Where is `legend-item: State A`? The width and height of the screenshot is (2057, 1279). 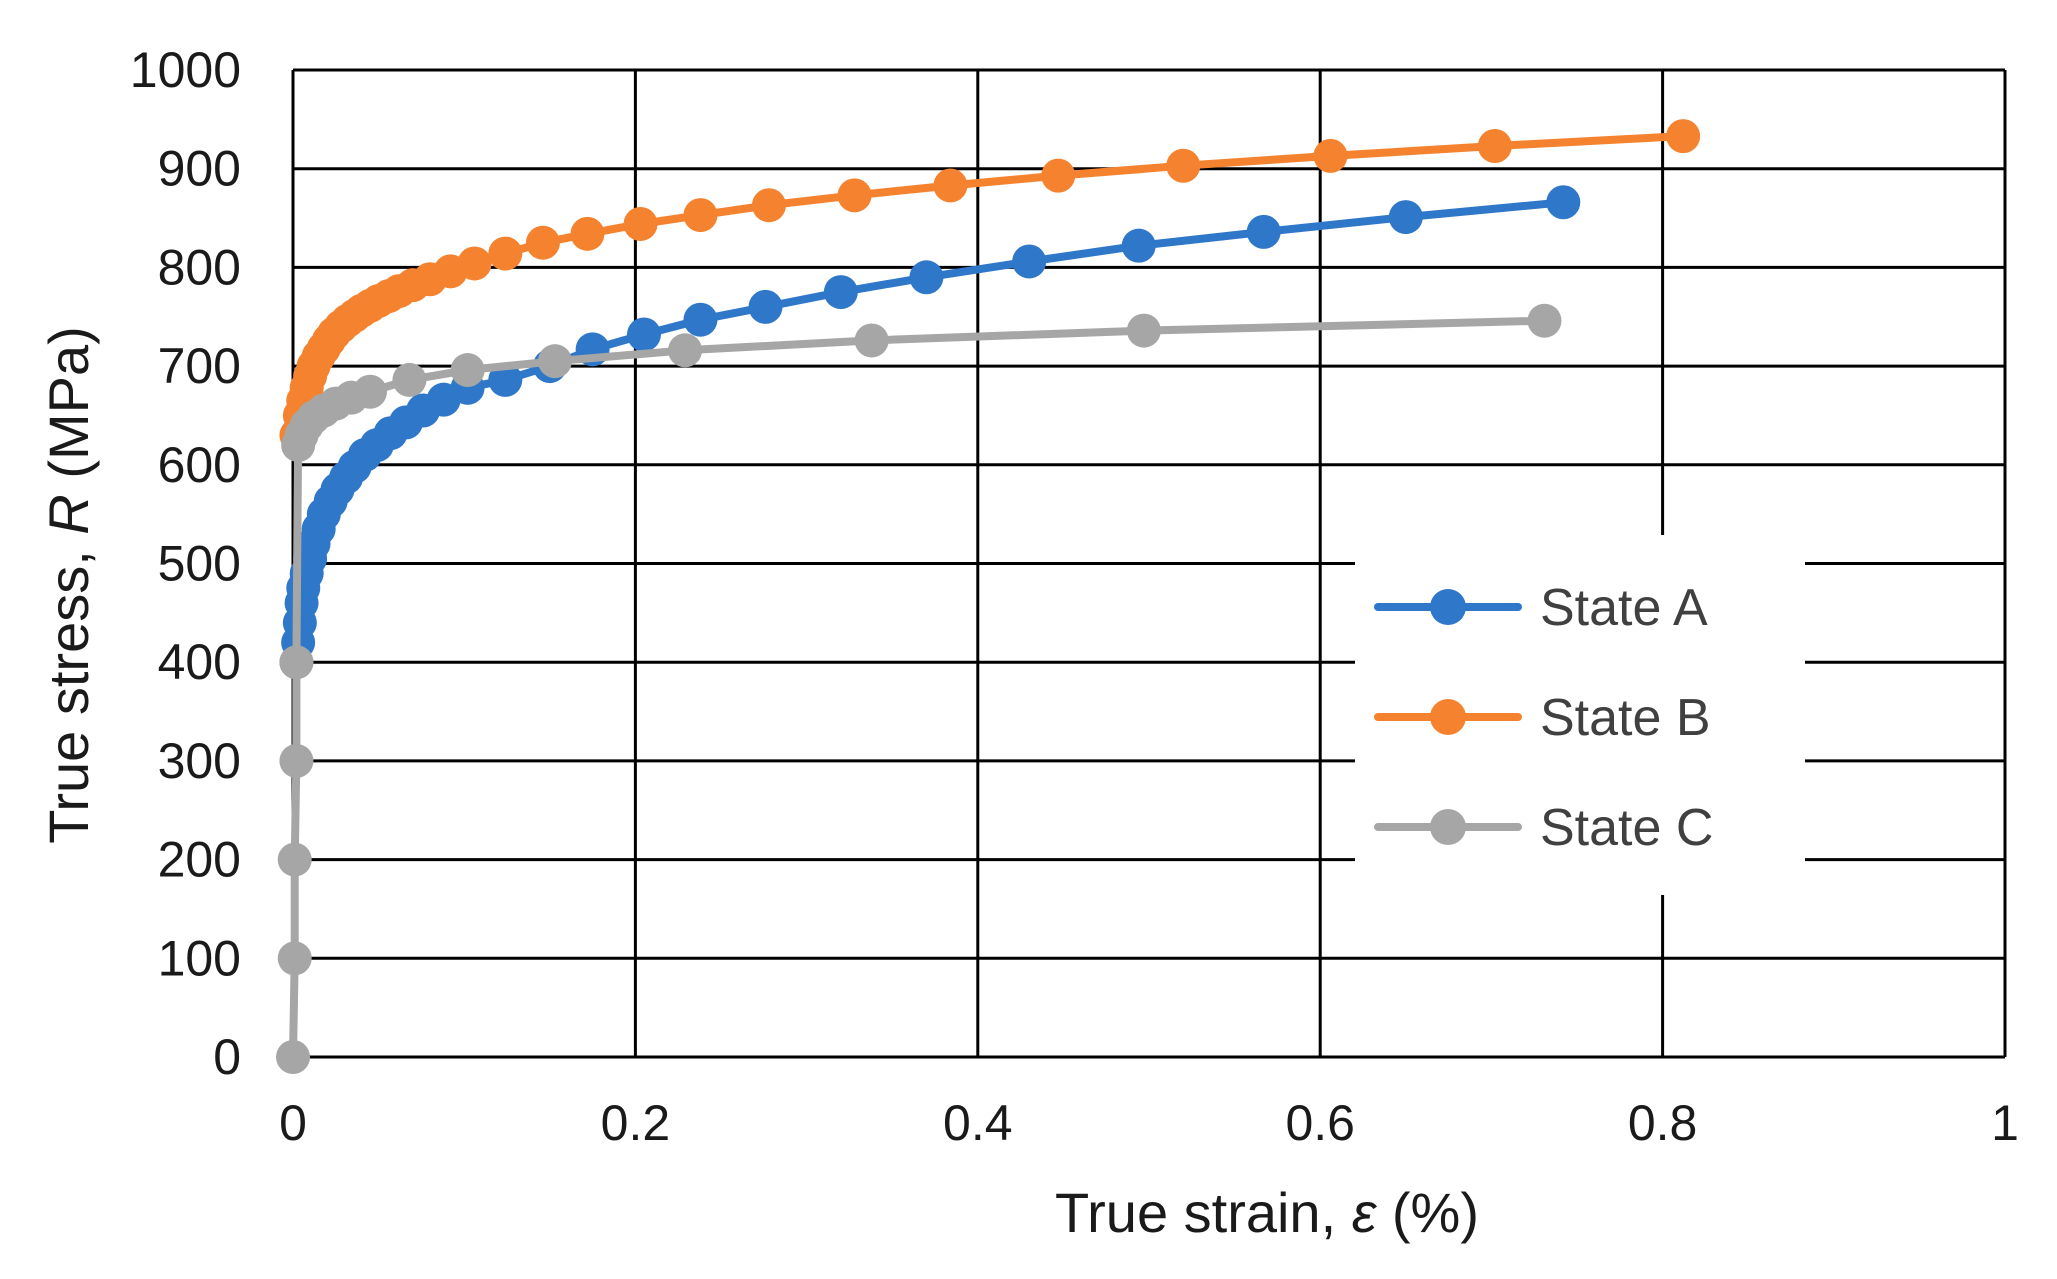
legend-item: State A is located at coordinates (1541, 608).